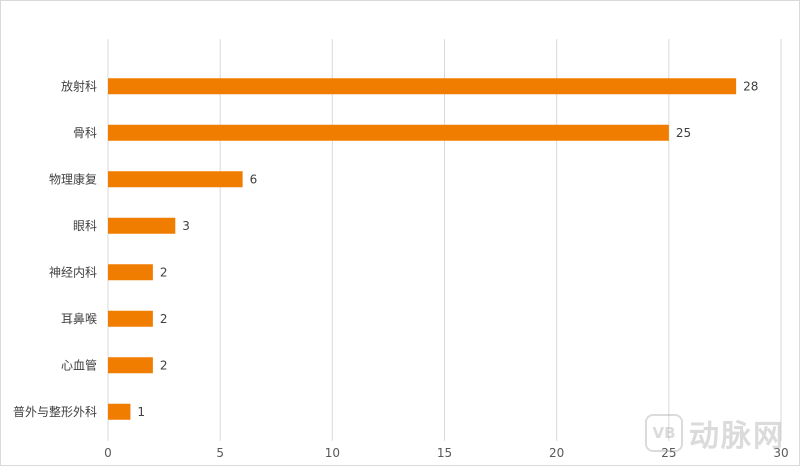 The height and width of the screenshot is (466, 800). What do you see at coordinates (664, 433) in the screenshot?
I see `watermark-logo-icon: VB` at bounding box center [664, 433].